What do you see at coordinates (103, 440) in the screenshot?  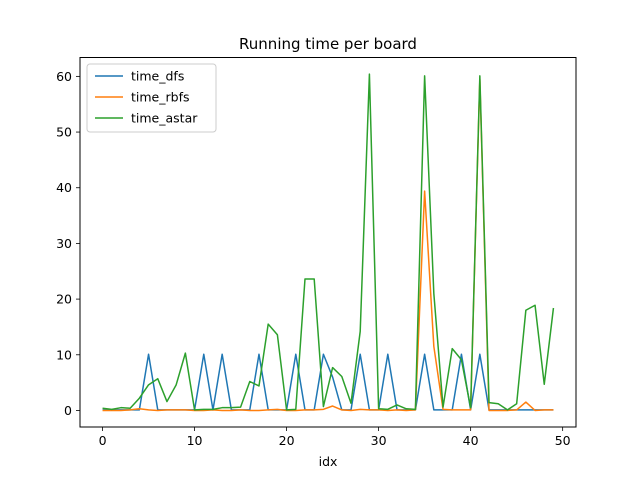 I see `x-tick-label: 0` at bounding box center [103, 440].